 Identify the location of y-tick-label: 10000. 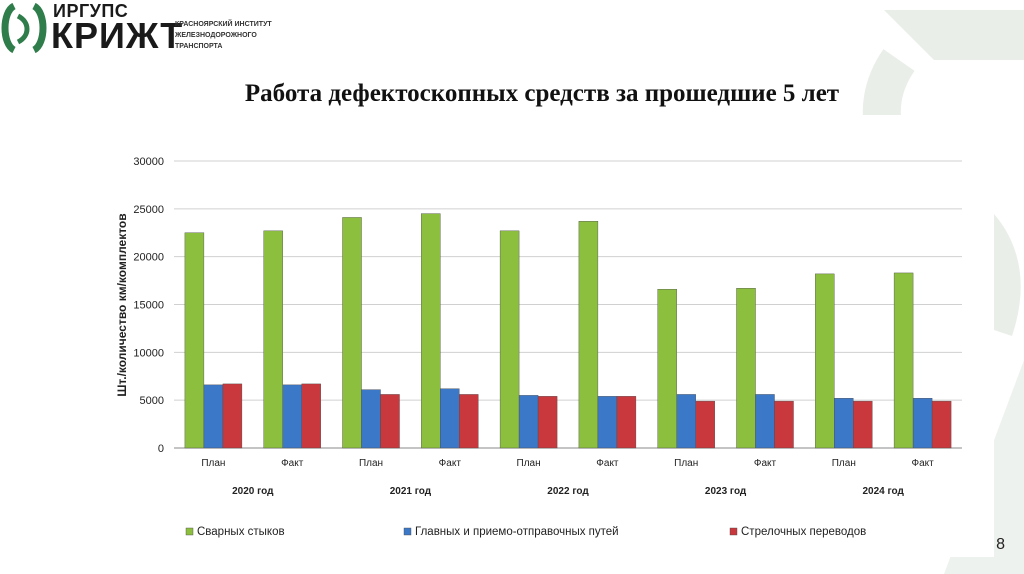
(148, 353).